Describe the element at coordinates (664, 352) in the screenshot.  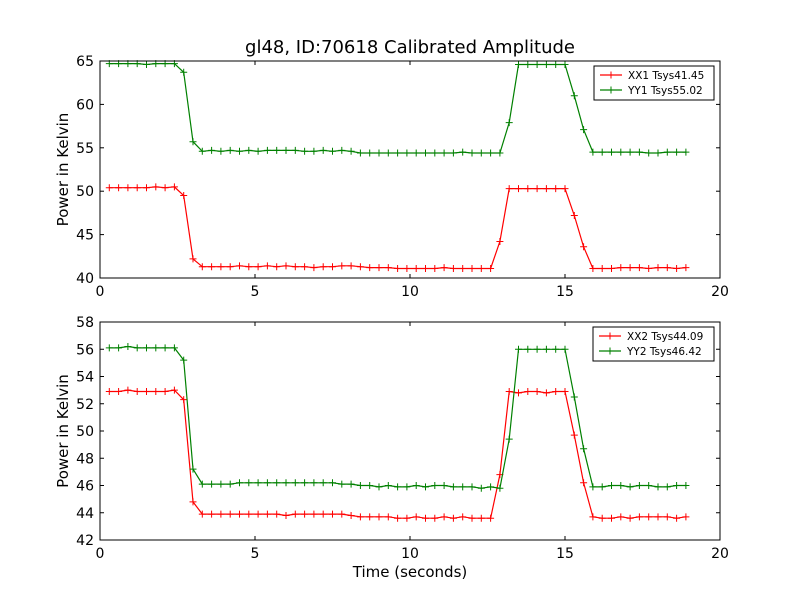
I see `legend-label: YY2 Tsys46.42` at that location.